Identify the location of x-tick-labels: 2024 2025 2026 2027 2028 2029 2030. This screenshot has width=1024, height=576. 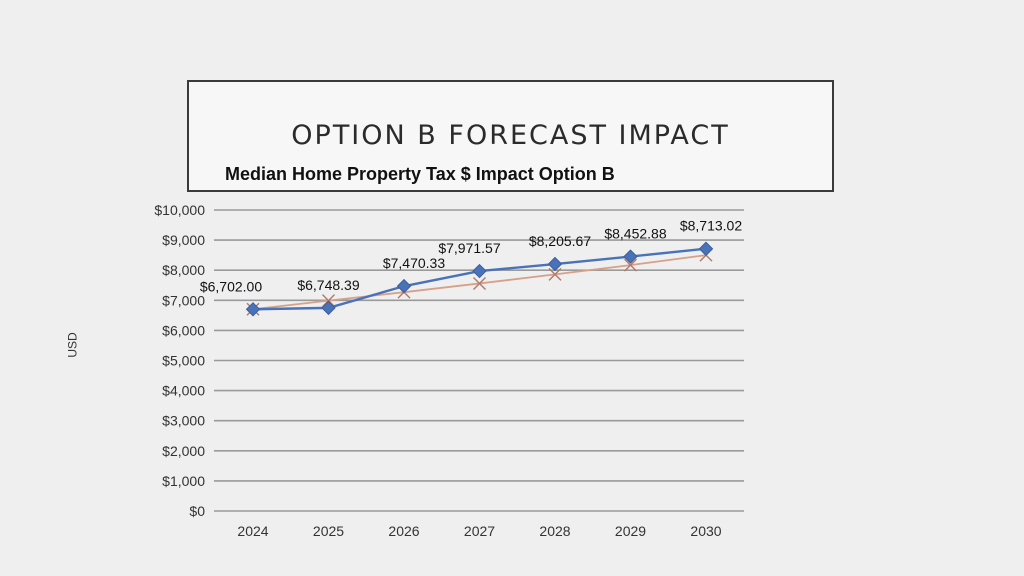
(479, 531).